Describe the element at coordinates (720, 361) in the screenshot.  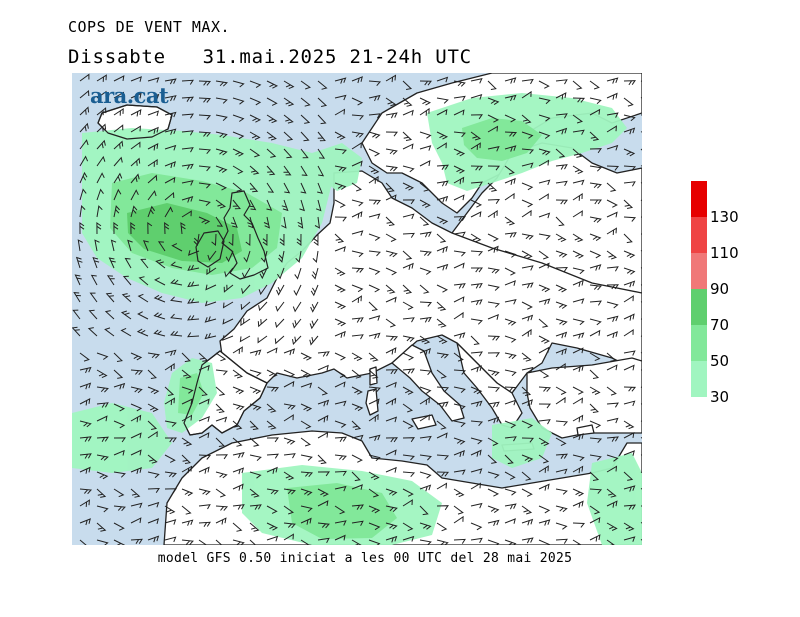
I see `legend-label-50: 50` at that location.